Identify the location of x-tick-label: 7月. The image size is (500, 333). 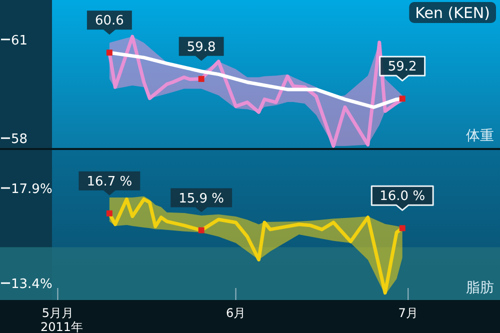
(408, 313).